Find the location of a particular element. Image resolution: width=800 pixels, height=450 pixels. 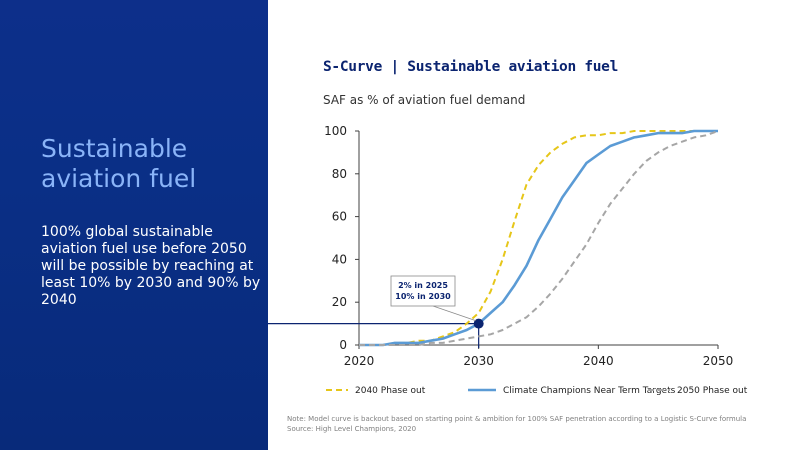

y-tick-label: 80 is located at coordinates (339, 174).